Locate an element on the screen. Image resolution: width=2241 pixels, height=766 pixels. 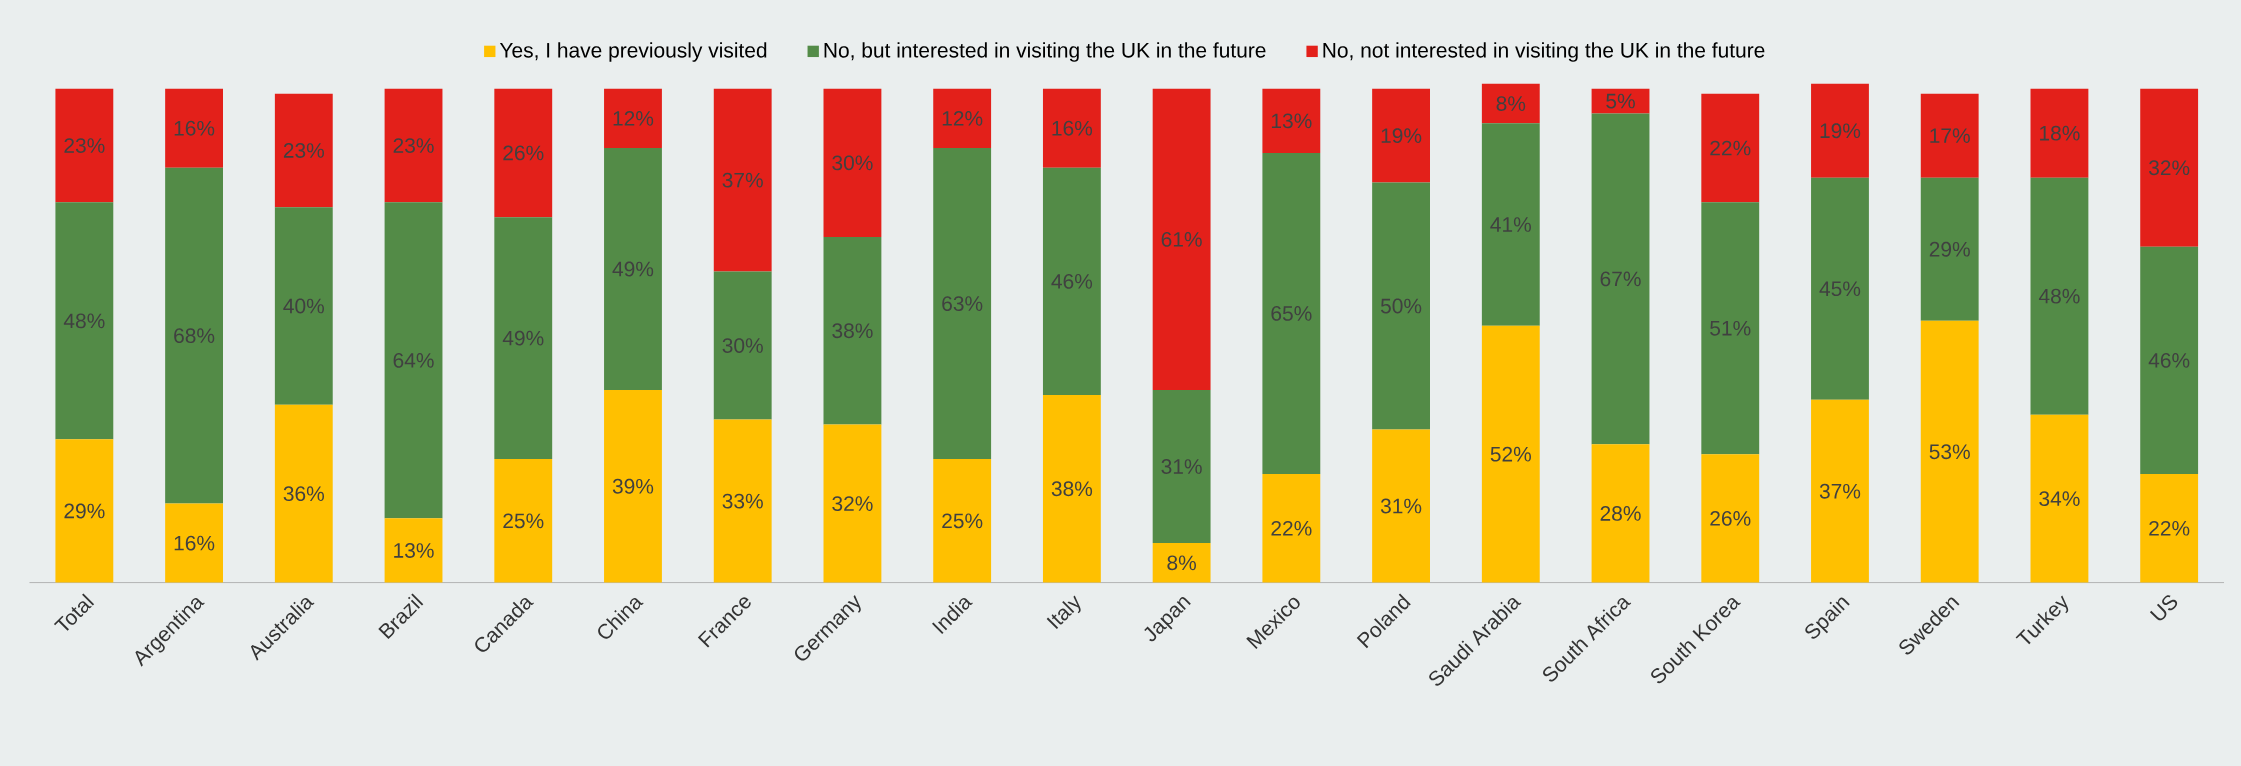
data-label: 13% is located at coordinates (1291, 121).